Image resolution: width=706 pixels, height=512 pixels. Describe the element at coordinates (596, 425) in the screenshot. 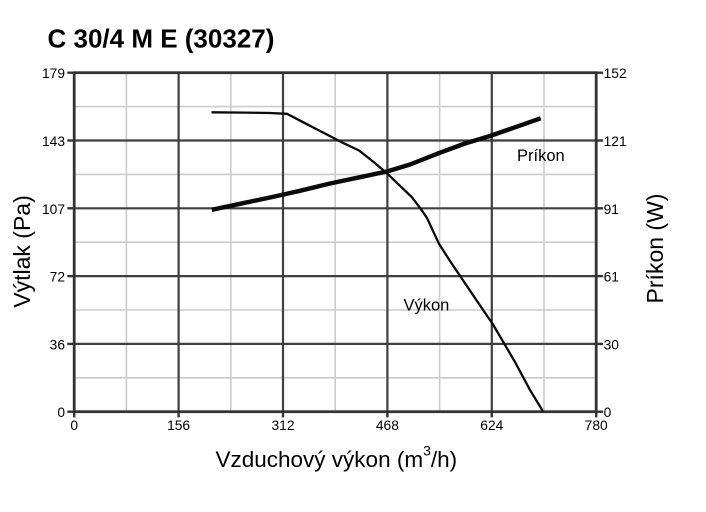

I see `svg-text: 780` at that location.